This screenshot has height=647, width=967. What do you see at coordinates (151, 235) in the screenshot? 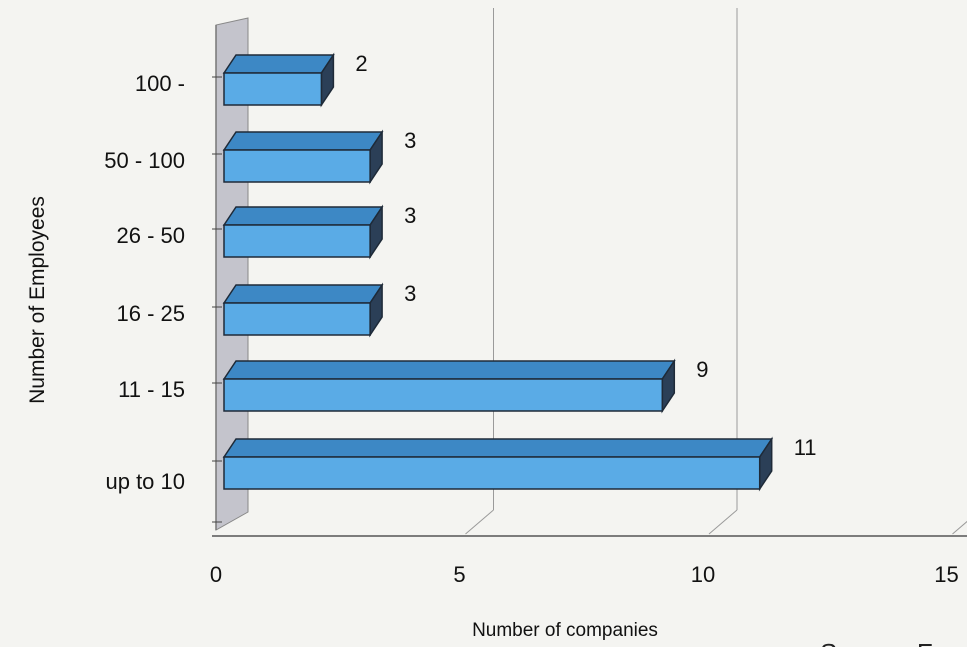
I see `y-tick-label: 26 - 50` at bounding box center [151, 235].